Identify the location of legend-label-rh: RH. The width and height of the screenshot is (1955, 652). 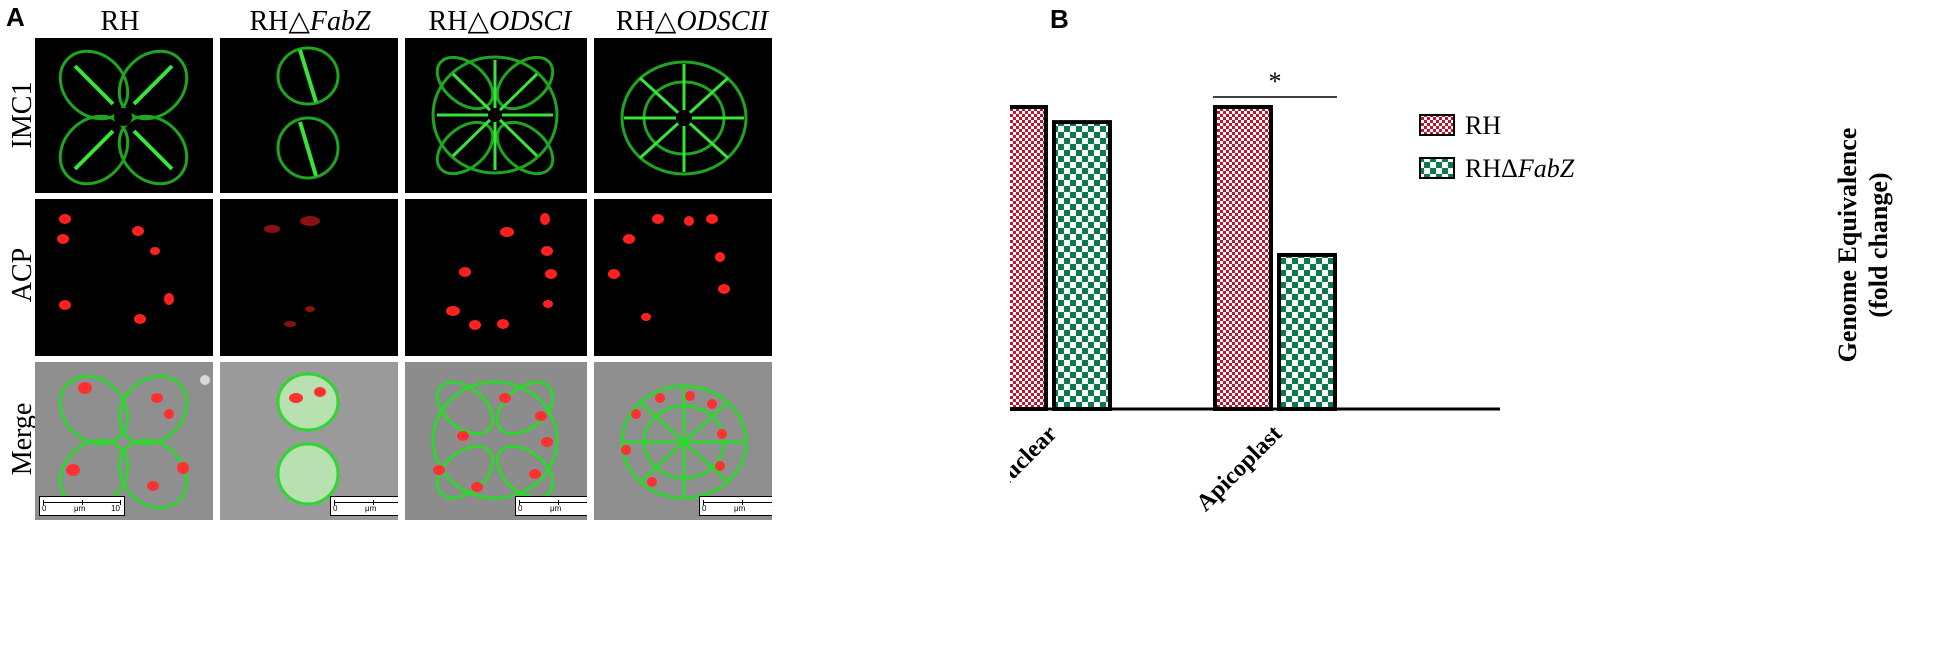
(1483, 125).